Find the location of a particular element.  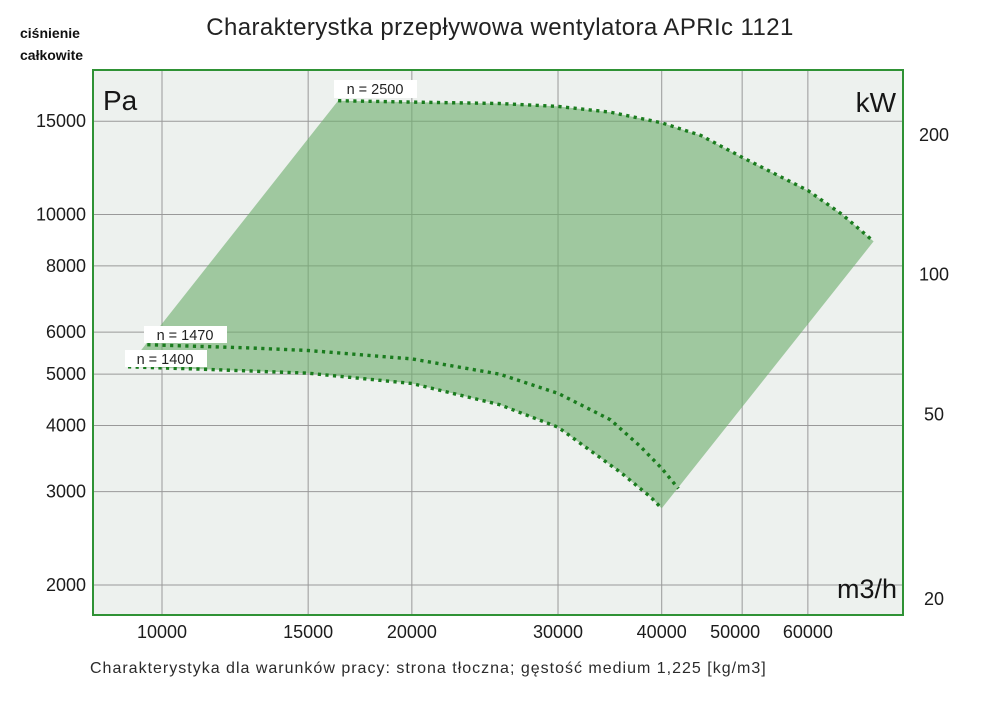

y-left-tick-label: 10000 is located at coordinates (61, 215).